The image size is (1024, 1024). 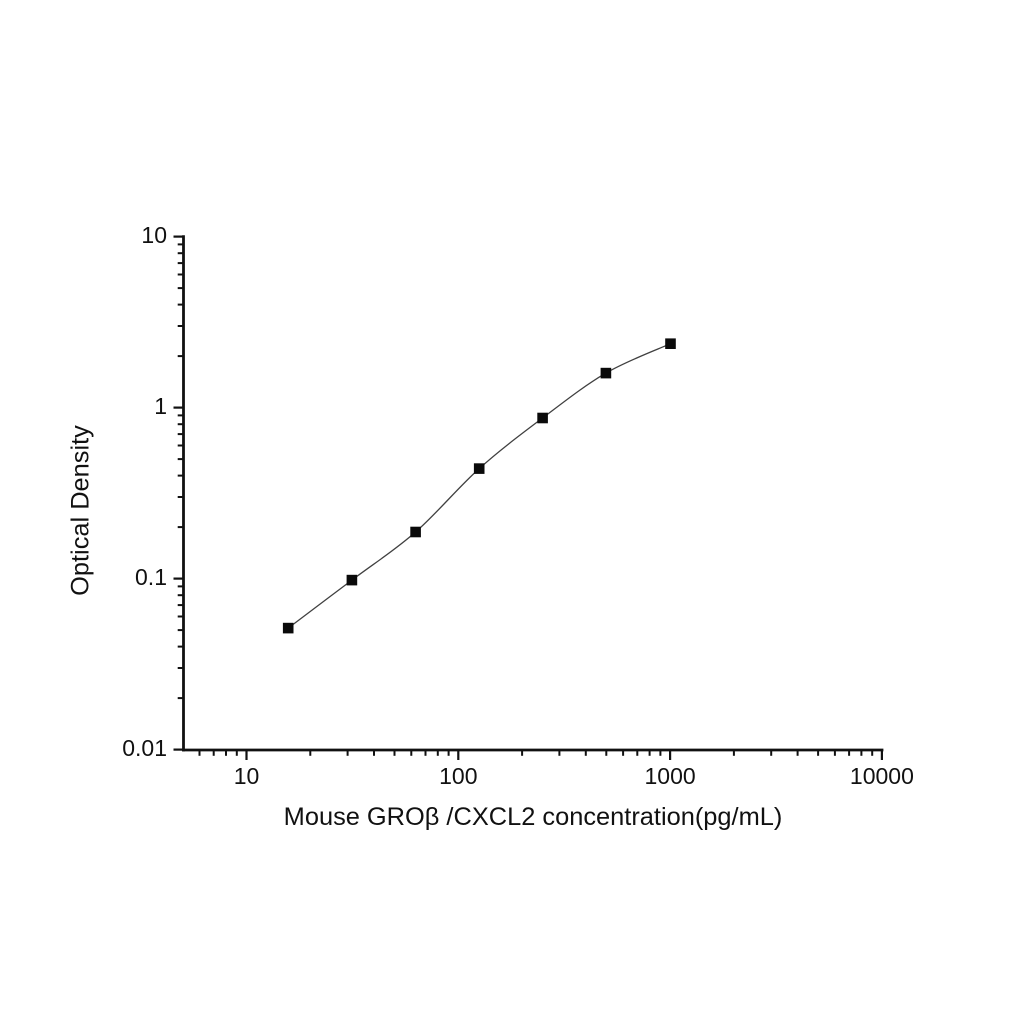 What do you see at coordinates (81, 510) in the screenshot?
I see `svg-text: Optical Density` at bounding box center [81, 510].